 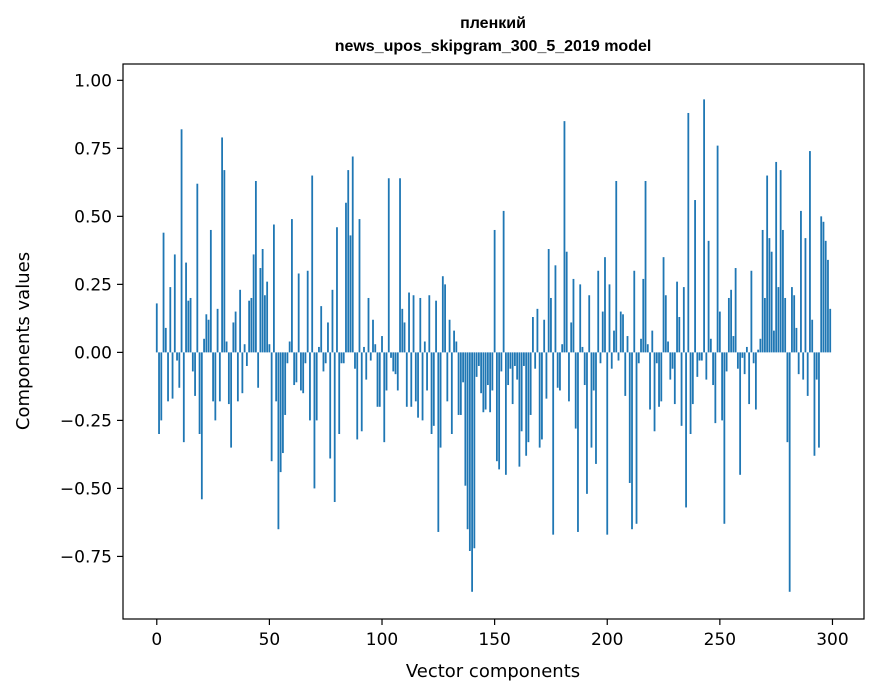 What do you see at coordinates (607, 640) in the screenshot?
I see `x-tick-label: 200` at bounding box center [607, 640].